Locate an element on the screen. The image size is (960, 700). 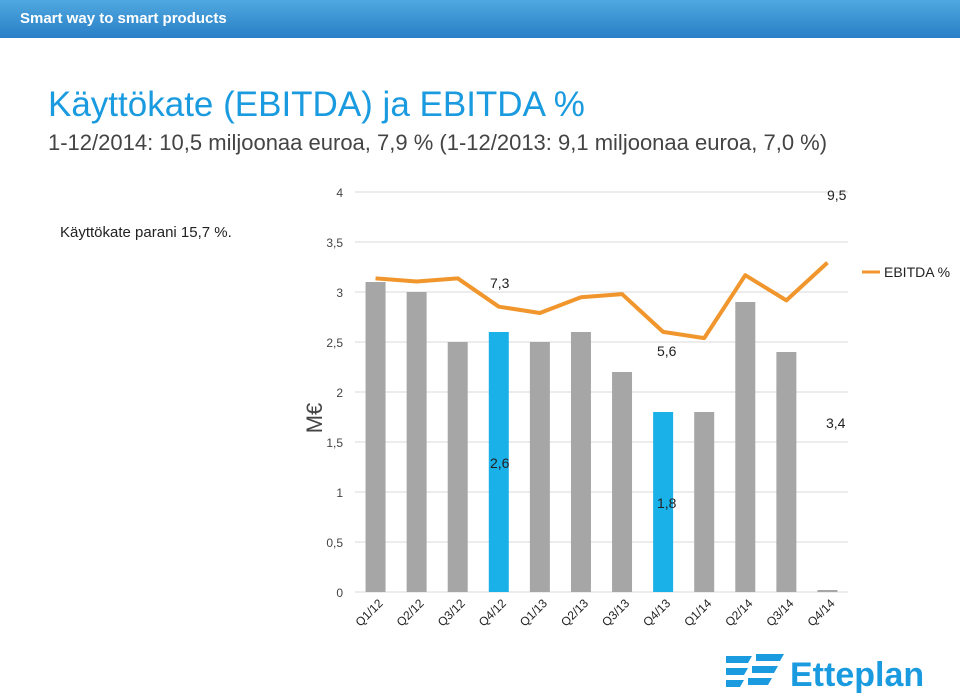
data-label: 9,5 is located at coordinates (837, 195).